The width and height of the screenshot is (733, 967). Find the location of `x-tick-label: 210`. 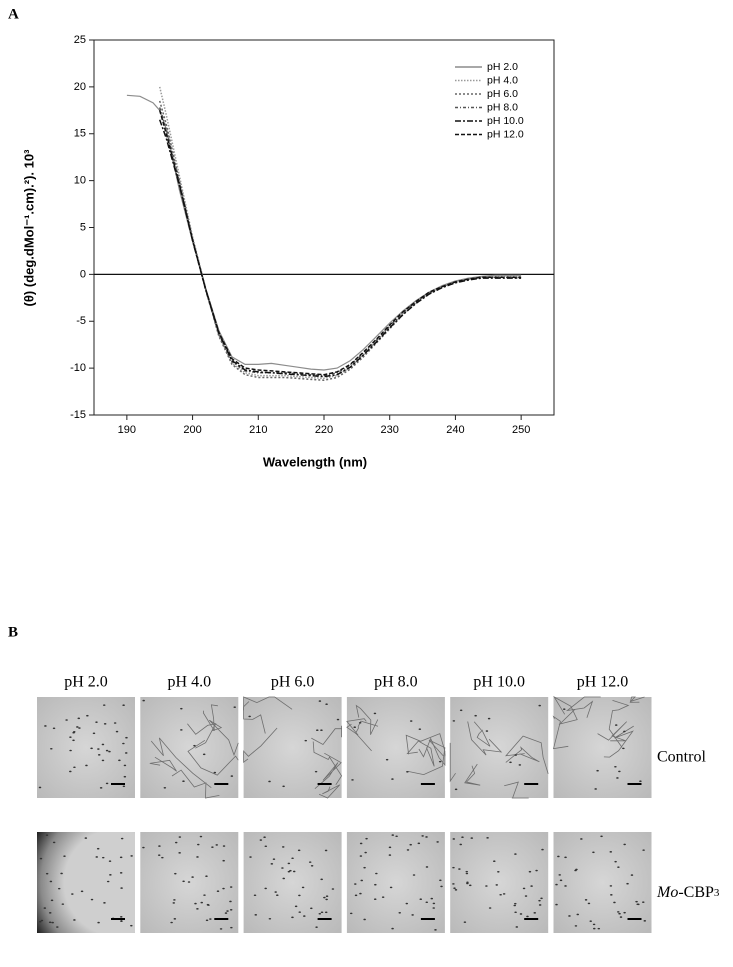

x-tick-label: 210 is located at coordinates (258, 430).